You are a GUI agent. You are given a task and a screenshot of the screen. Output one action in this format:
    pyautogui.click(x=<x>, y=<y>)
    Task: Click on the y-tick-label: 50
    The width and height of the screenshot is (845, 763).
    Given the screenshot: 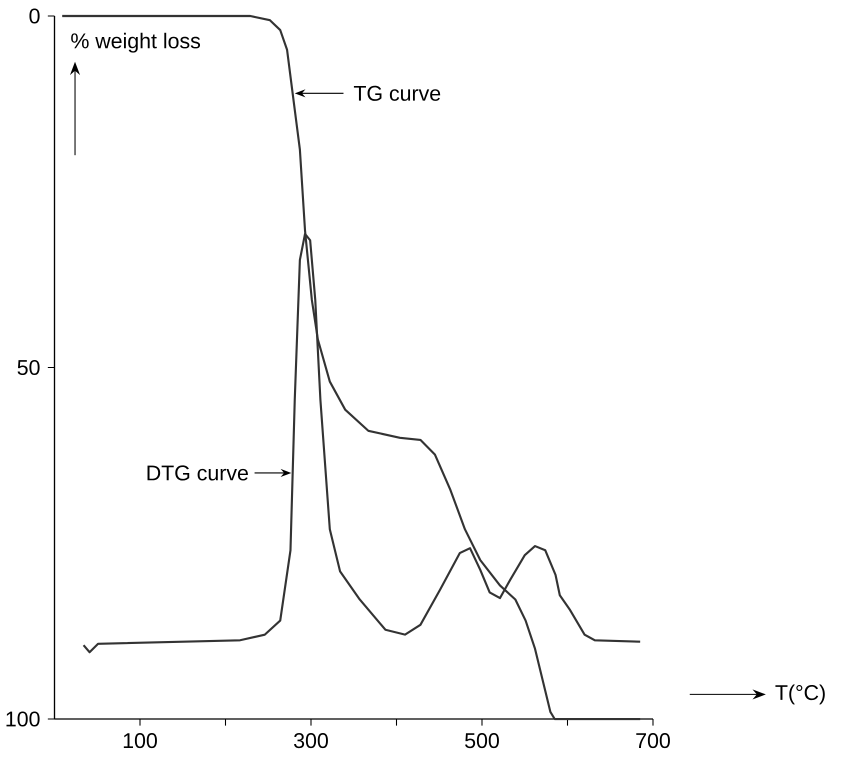 What is the action you would take?
    pyautogui.click(x=29, y=368)
    